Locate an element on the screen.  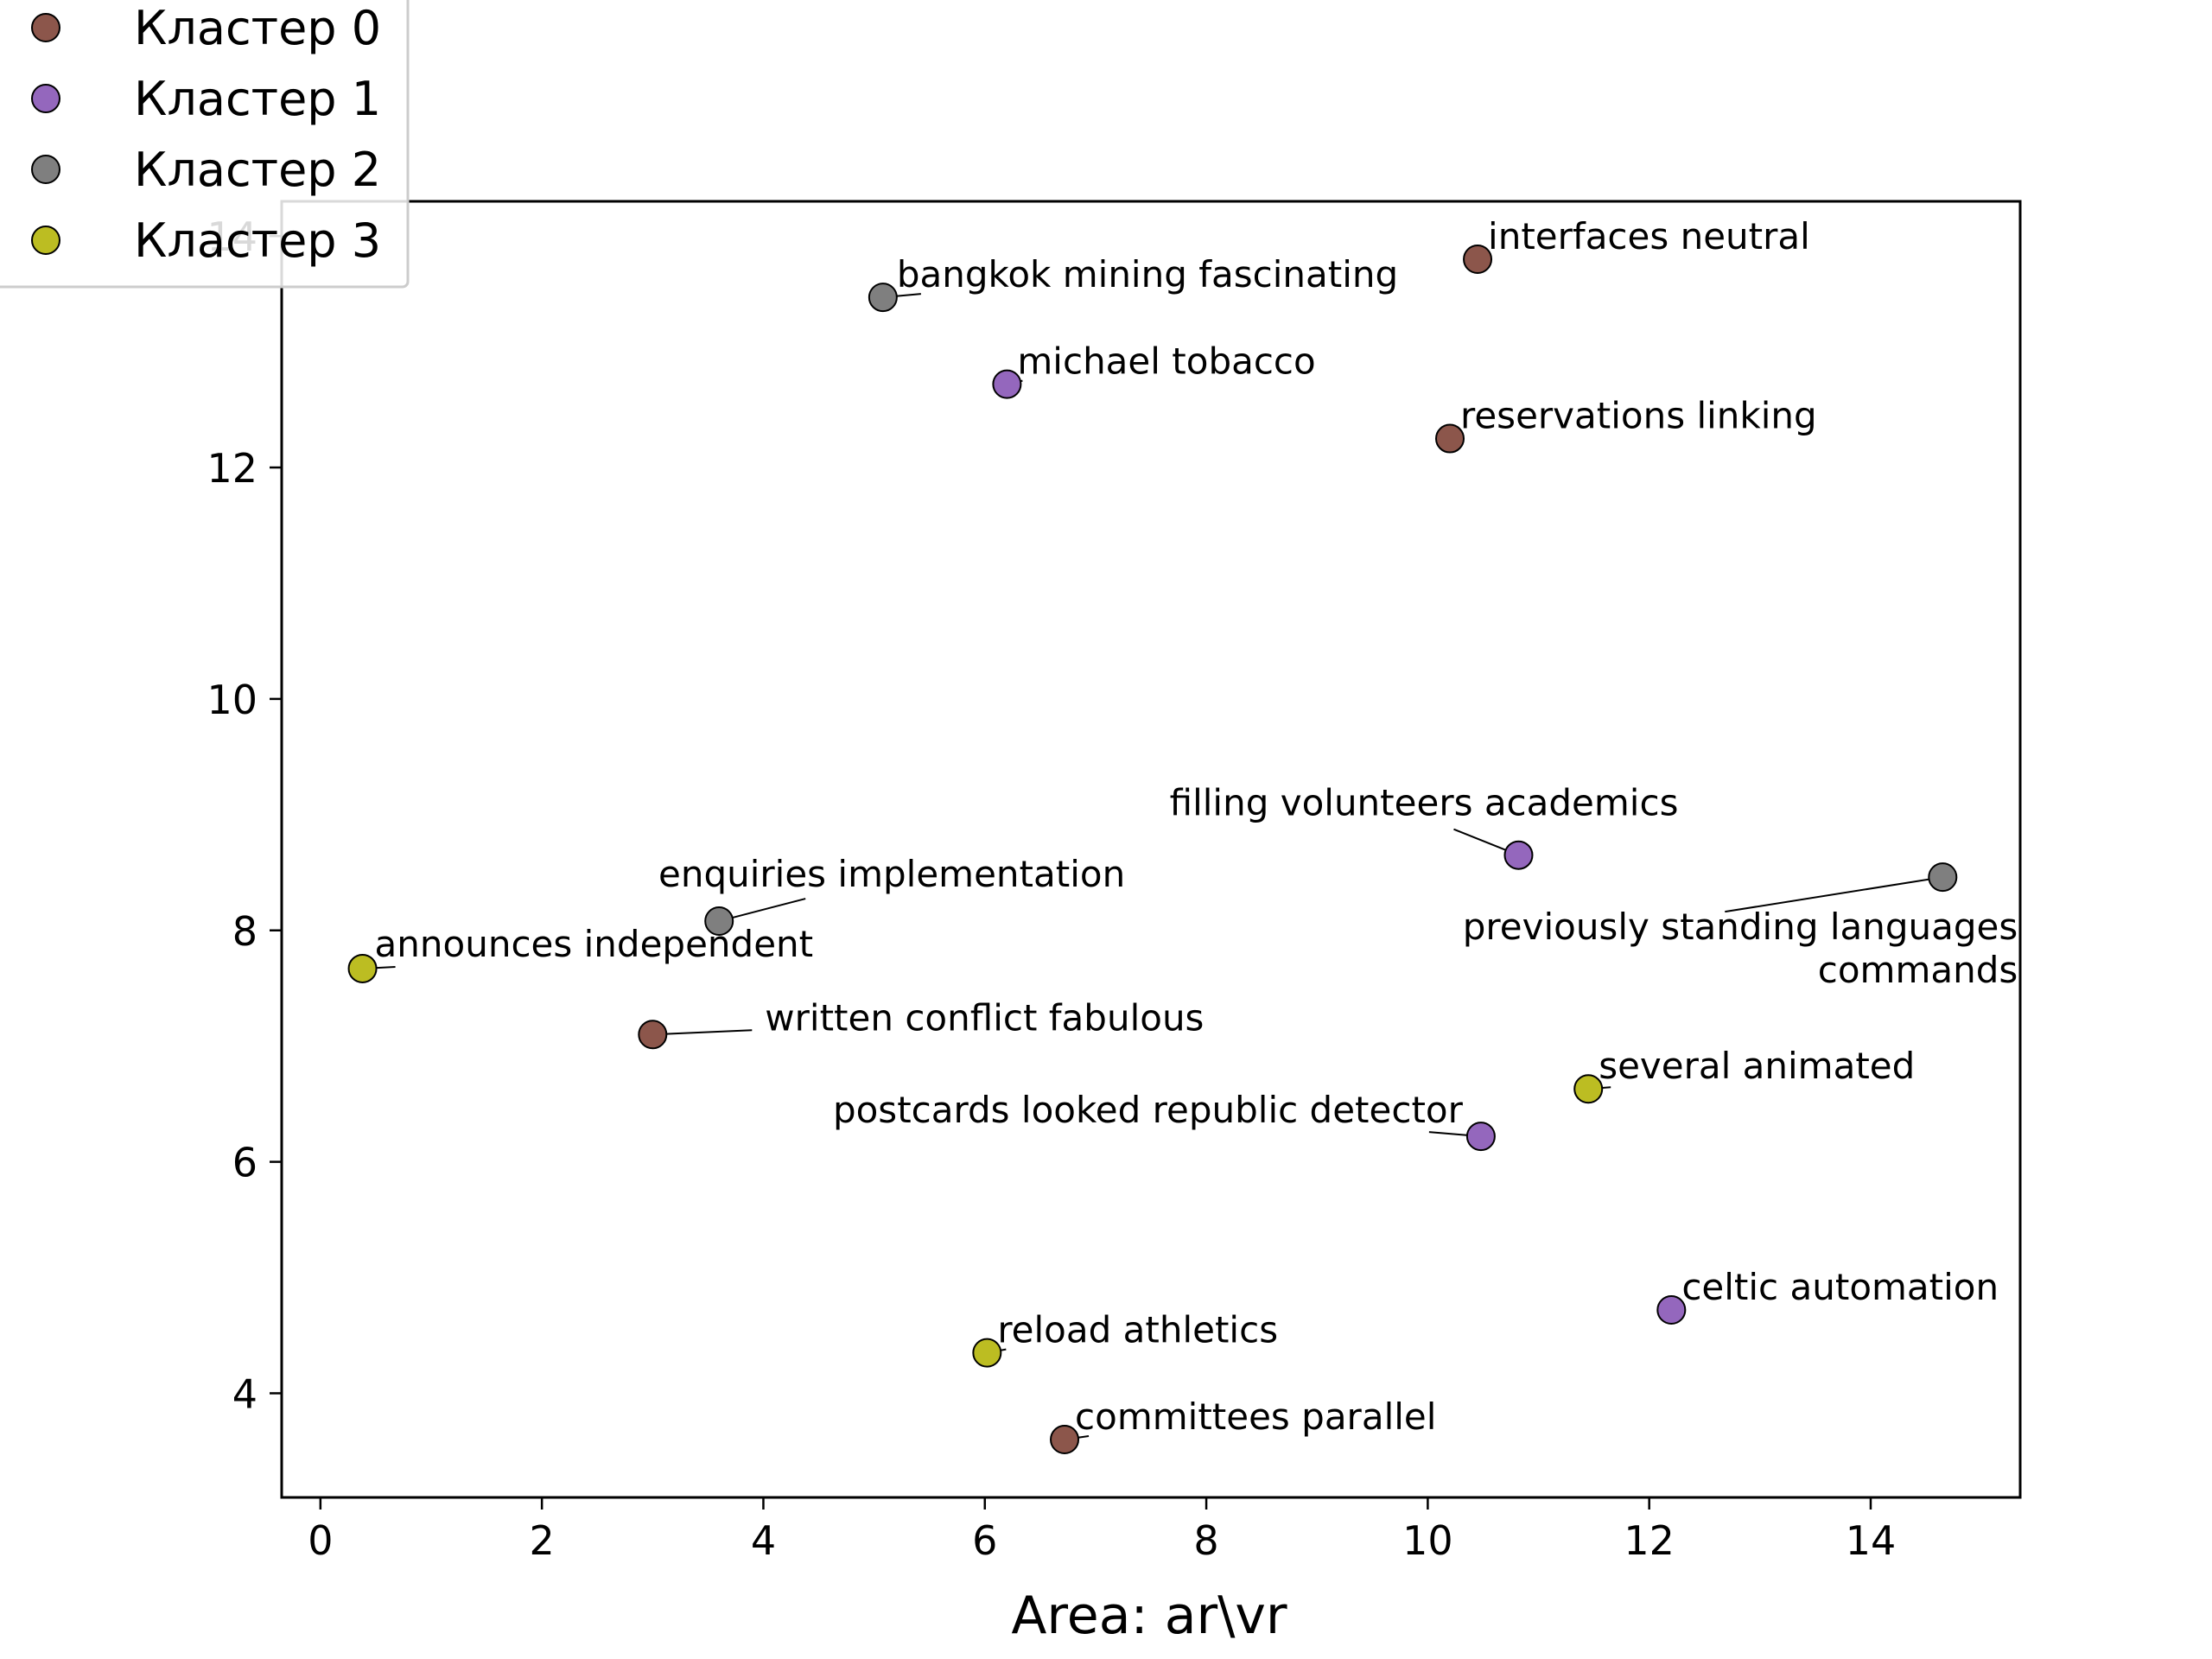
legend-box is located at coordinates (205, 144).